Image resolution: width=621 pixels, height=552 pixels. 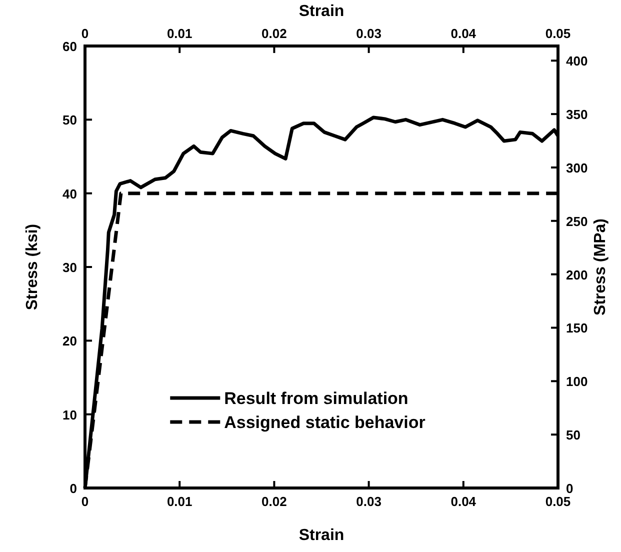 I want to click on y2-tick-label: 200, so click(x=577, y=274).